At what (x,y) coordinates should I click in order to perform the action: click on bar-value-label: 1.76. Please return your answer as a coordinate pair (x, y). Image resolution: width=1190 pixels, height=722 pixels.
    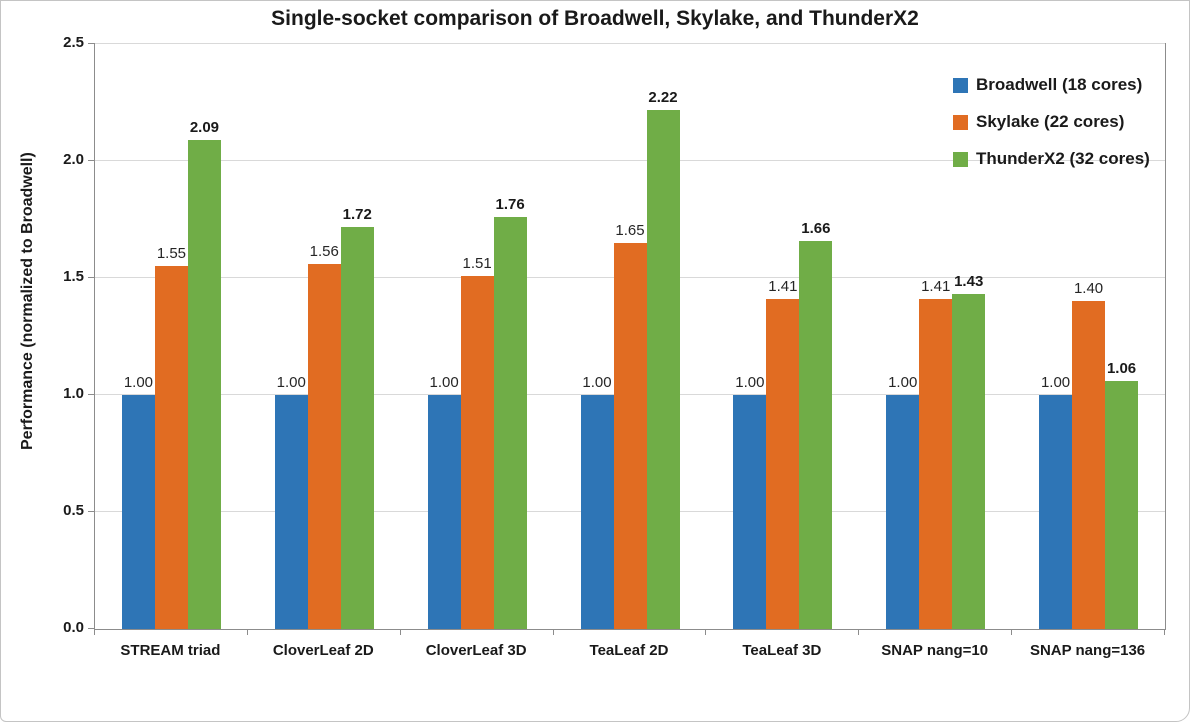
    Looking at the image, I should click on (510, 205).